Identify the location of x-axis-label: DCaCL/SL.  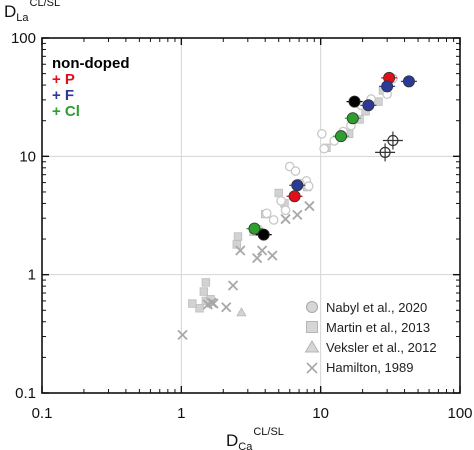
(255, 438).